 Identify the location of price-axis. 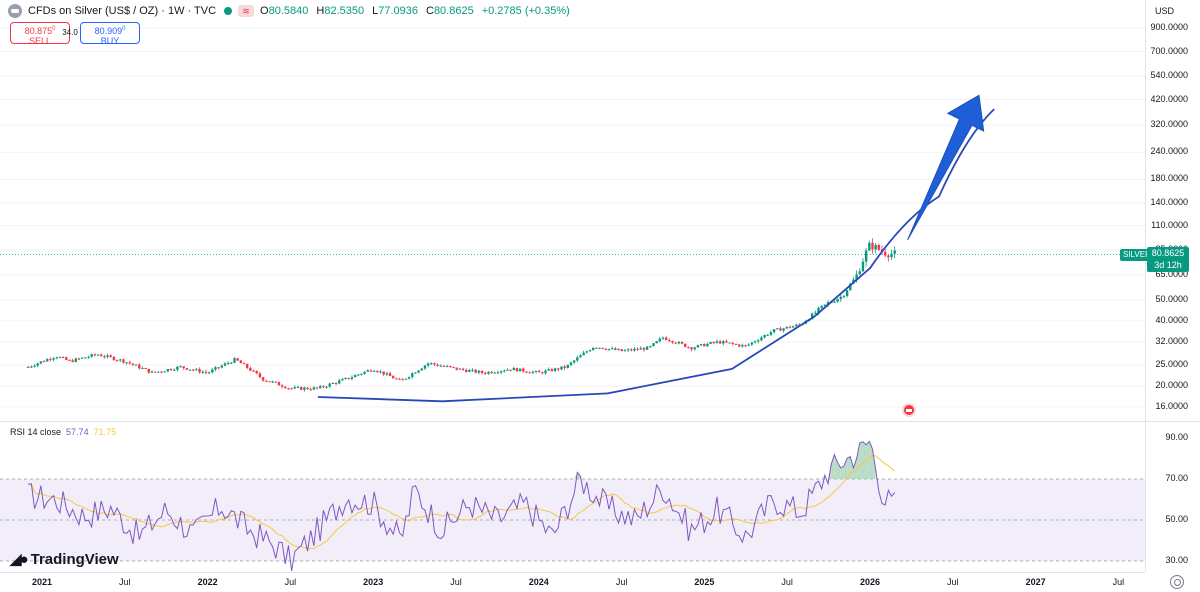
(1172, 286).